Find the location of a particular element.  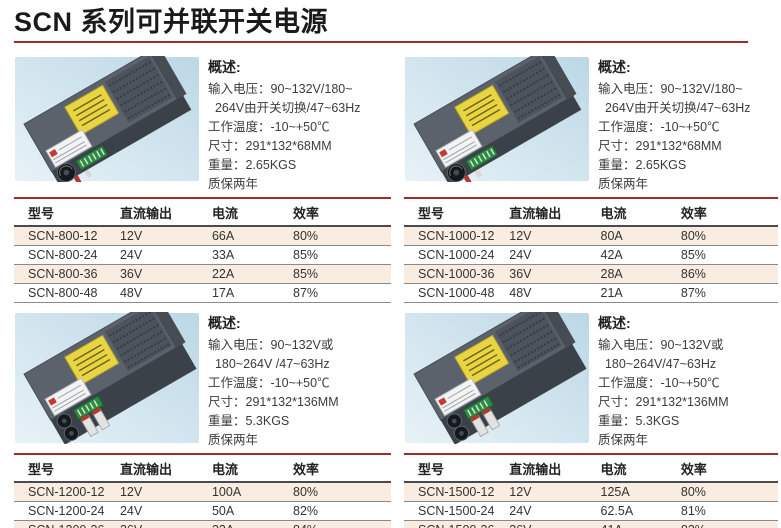

table-row: SCN-1000-36 36V 28A 86% is located at coordinates (591, 274).